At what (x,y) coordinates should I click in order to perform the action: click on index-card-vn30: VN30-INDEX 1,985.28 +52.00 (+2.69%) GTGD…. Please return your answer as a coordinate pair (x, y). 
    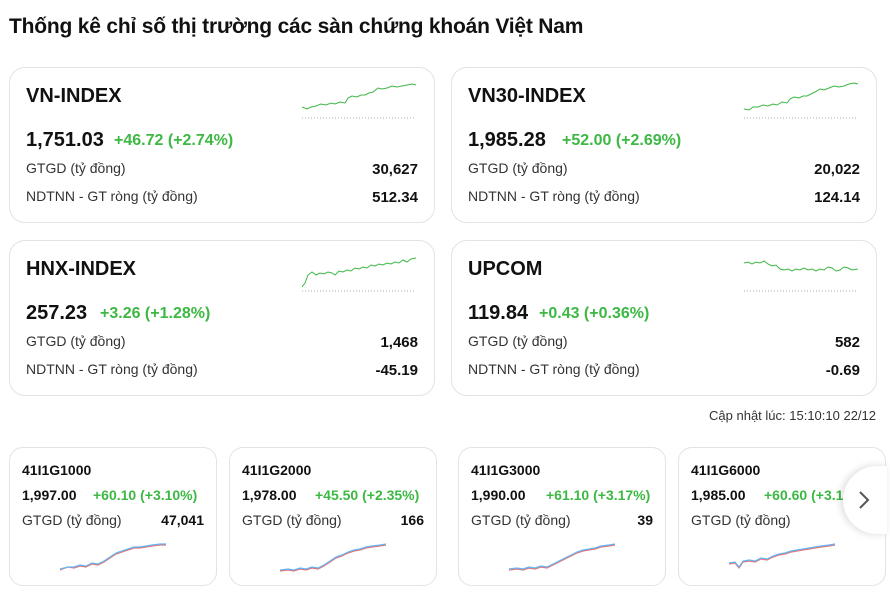
    Looking at the image, I should click on (664, 145).